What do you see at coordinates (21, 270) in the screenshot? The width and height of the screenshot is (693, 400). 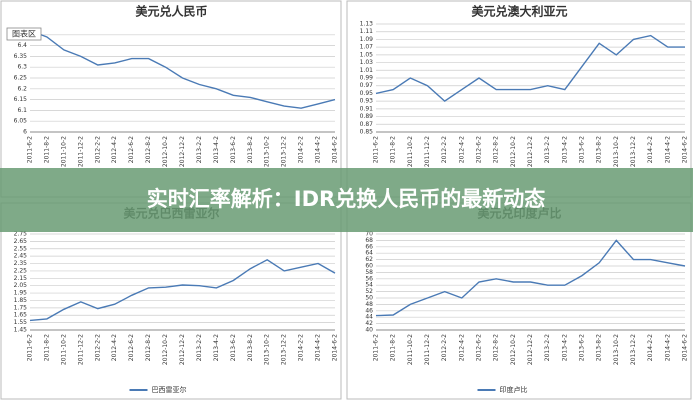 I see `y-tick-label: 2.25` at bounding box center [21, 270].